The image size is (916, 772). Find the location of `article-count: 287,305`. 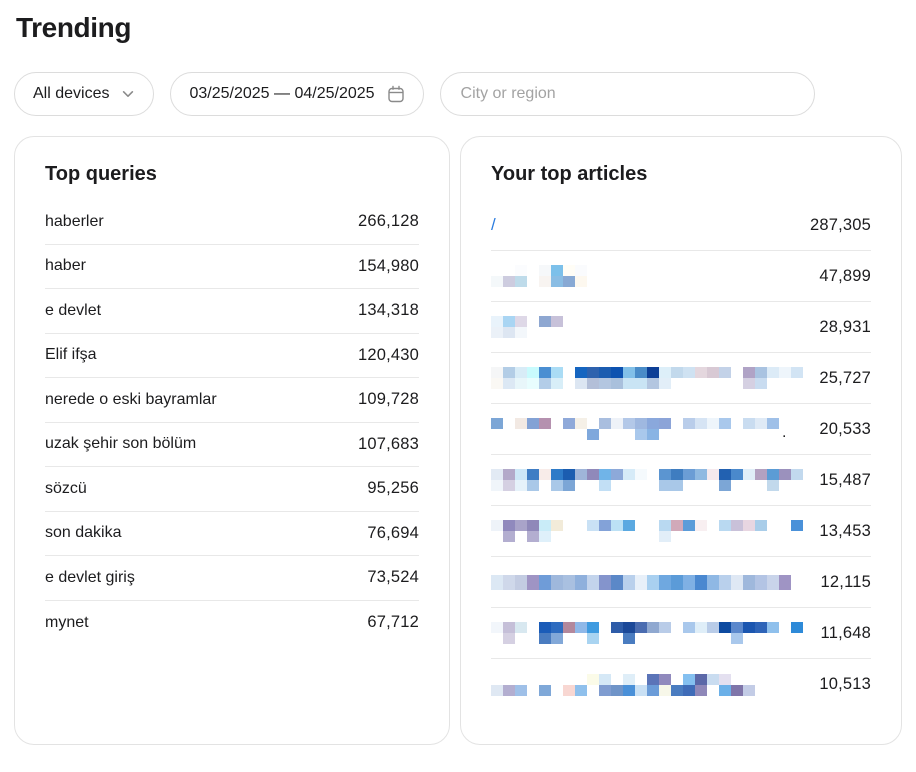

article-count: 287,305 is located at coordinates (840, 224).